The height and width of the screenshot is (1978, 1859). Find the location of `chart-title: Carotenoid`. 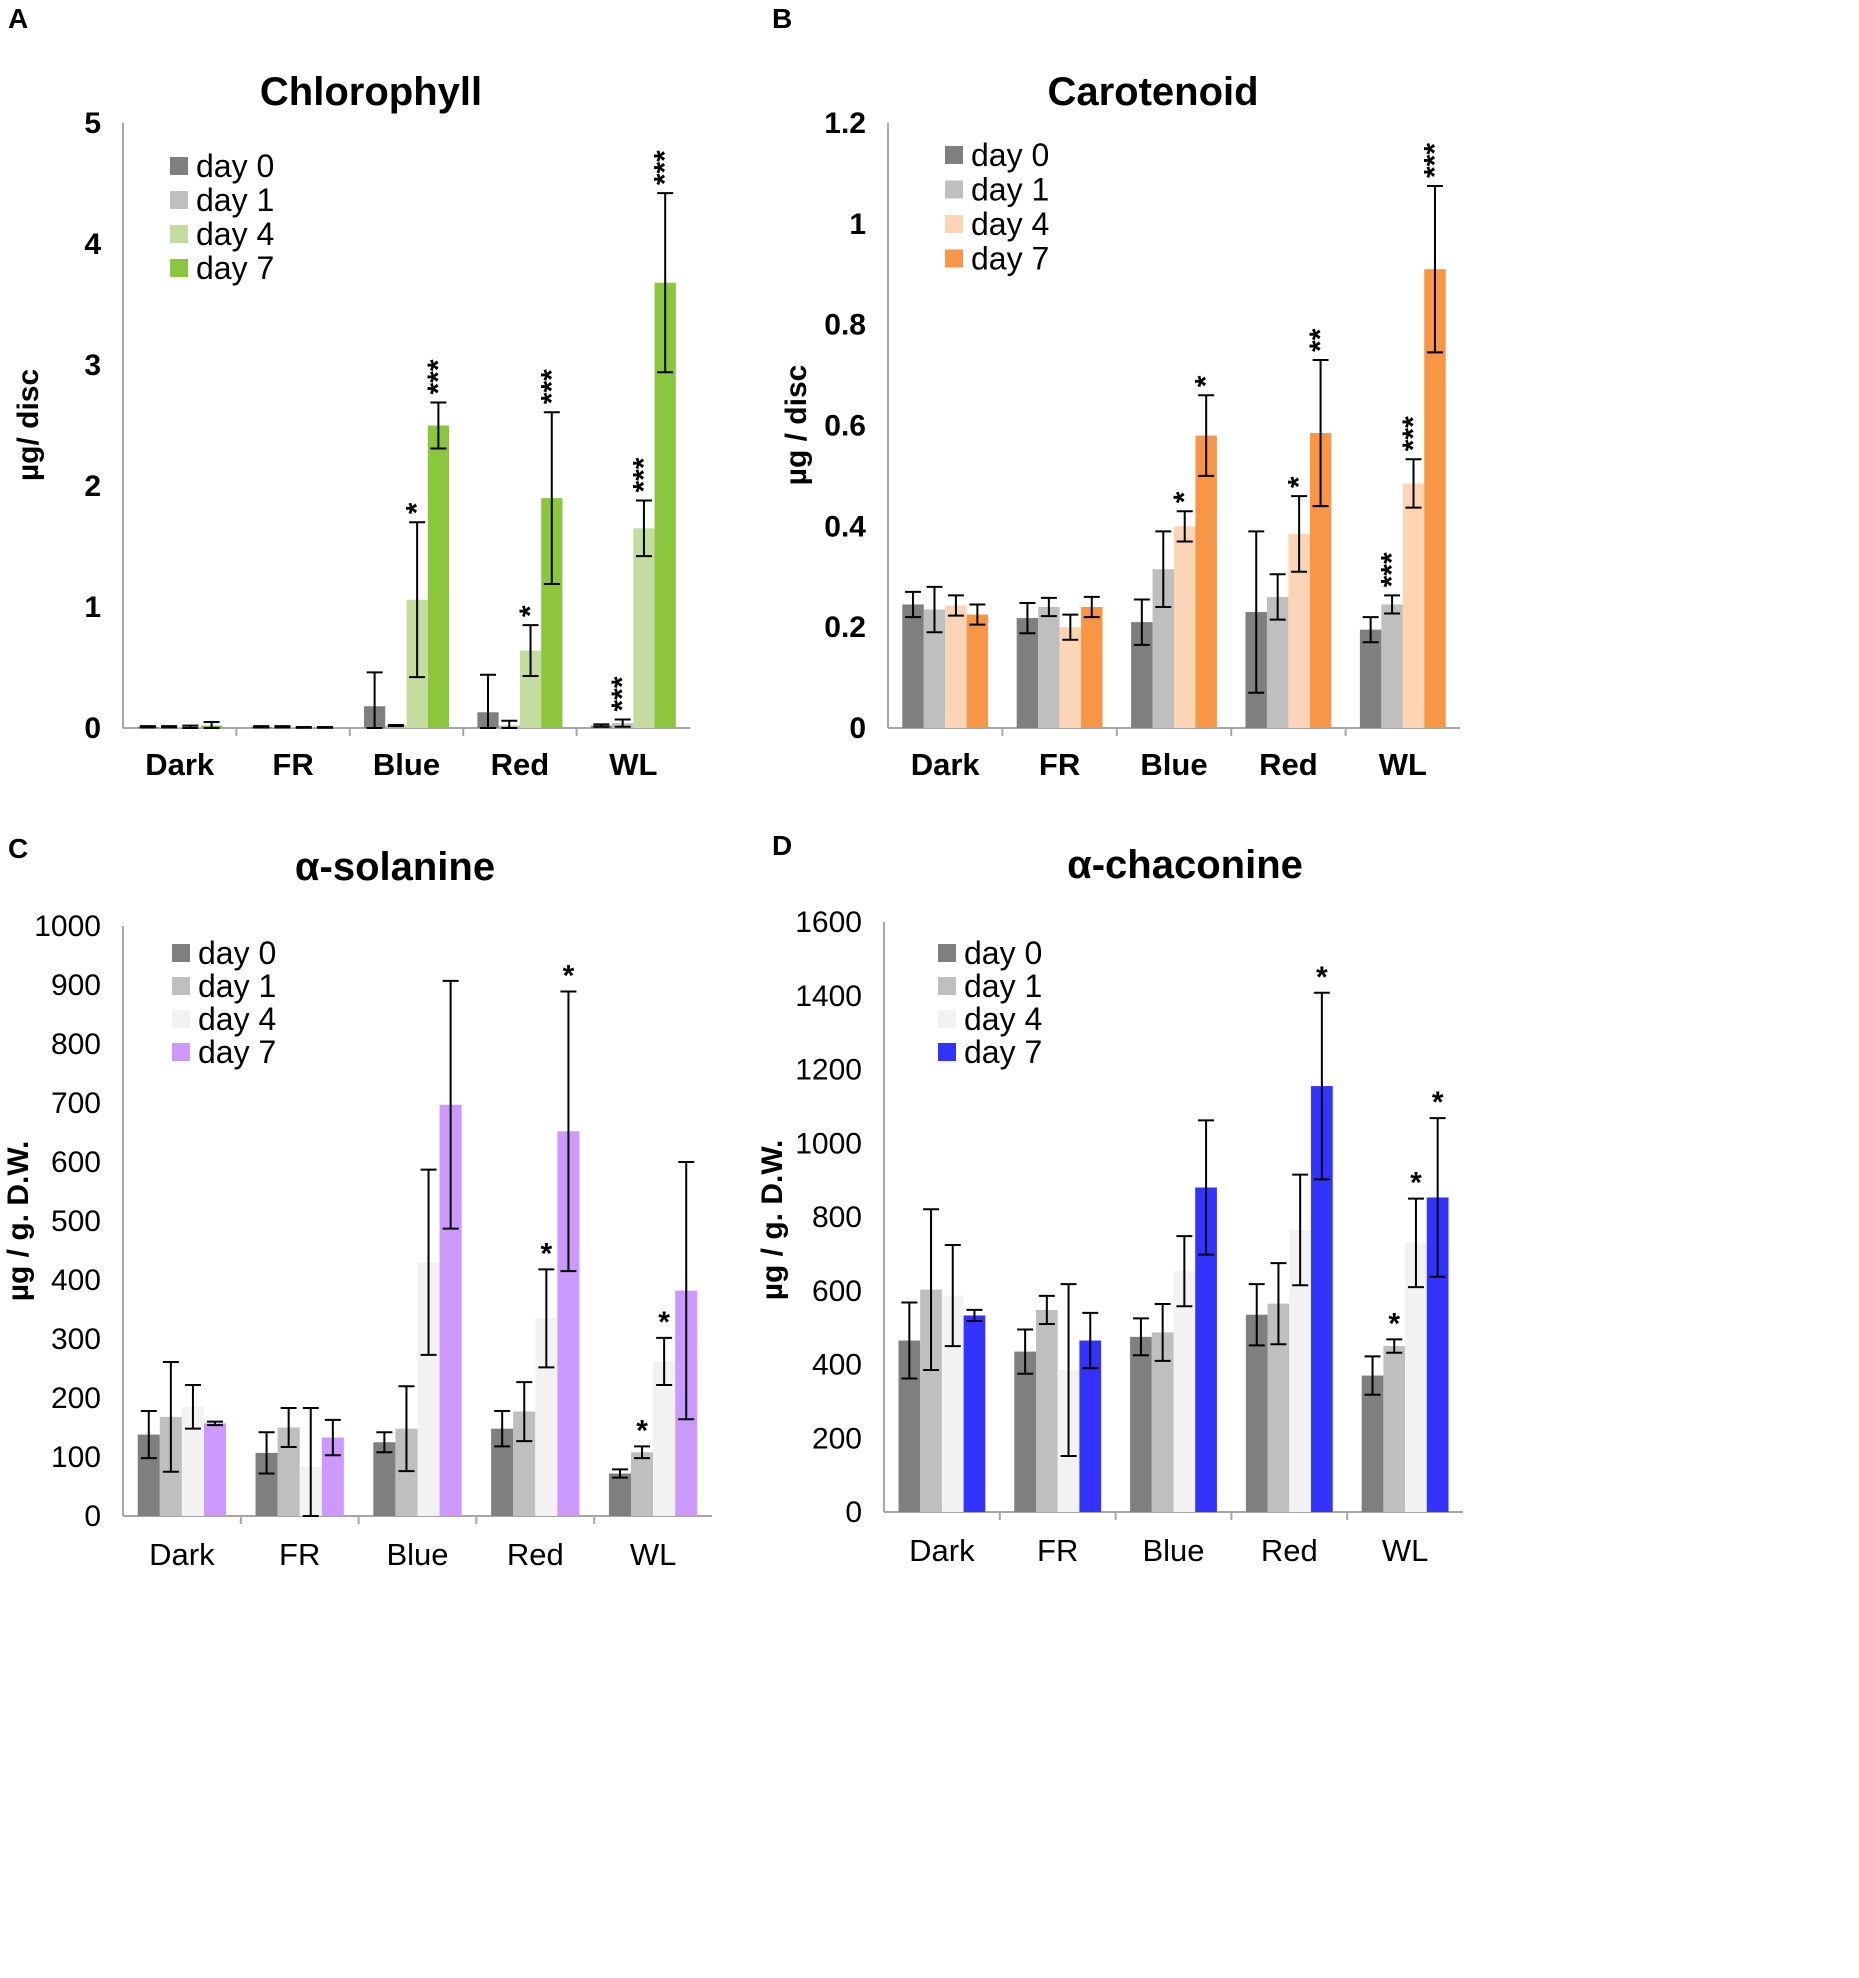

chart-title: Carotenoid is located at coordinates (1152, 92).